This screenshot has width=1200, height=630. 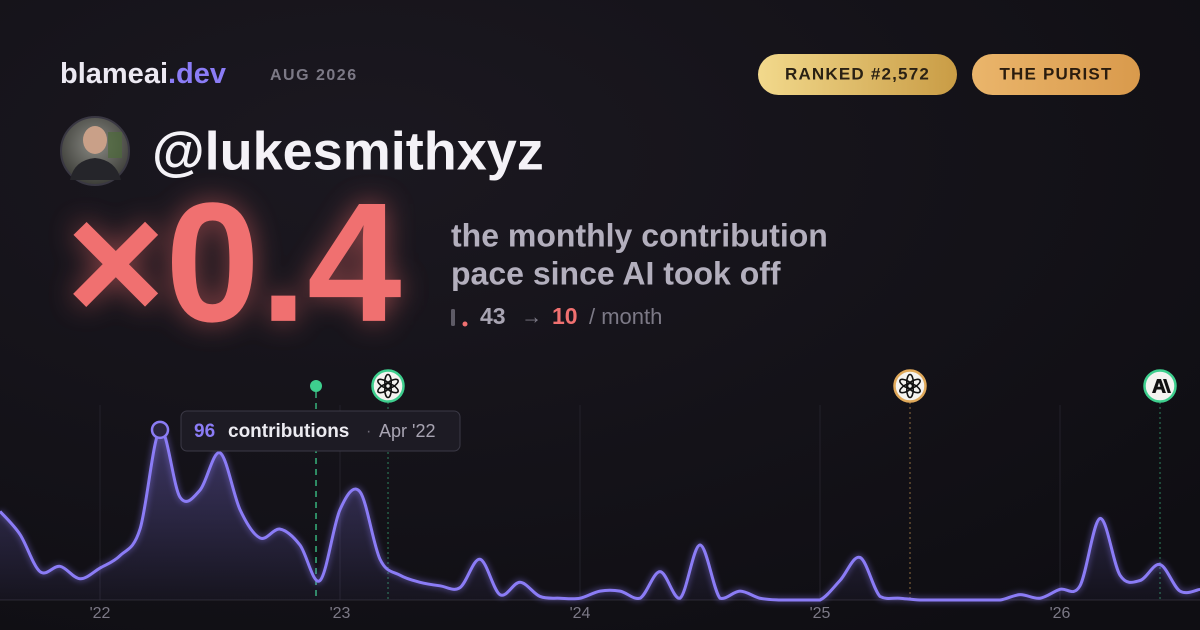 I want to click on stat-after: 10, so click(x=565, y=316).